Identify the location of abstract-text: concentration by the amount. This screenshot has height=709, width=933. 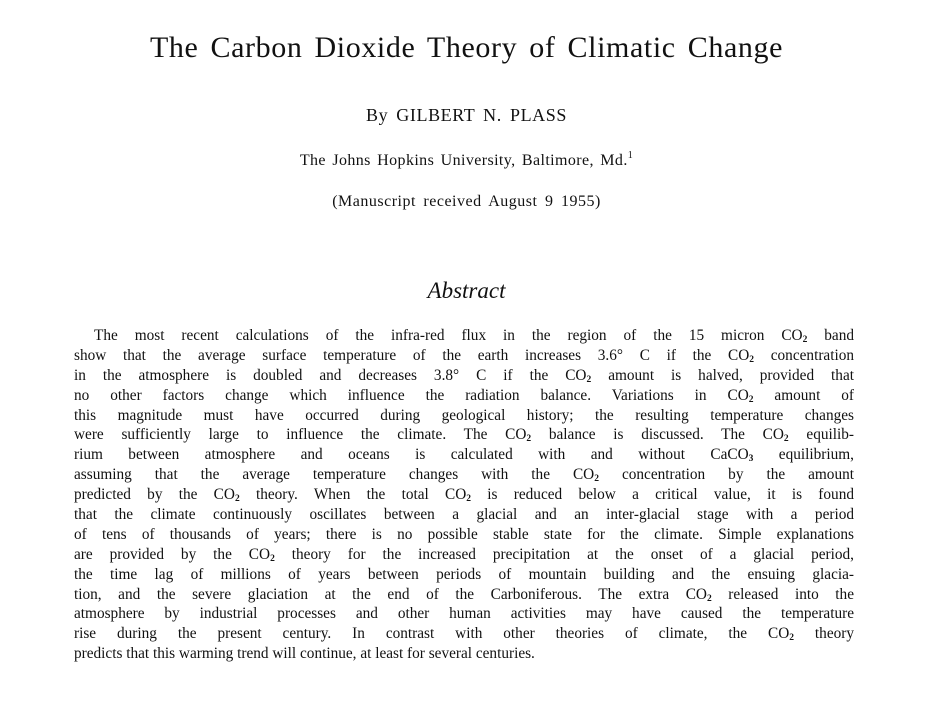
(726, 475).